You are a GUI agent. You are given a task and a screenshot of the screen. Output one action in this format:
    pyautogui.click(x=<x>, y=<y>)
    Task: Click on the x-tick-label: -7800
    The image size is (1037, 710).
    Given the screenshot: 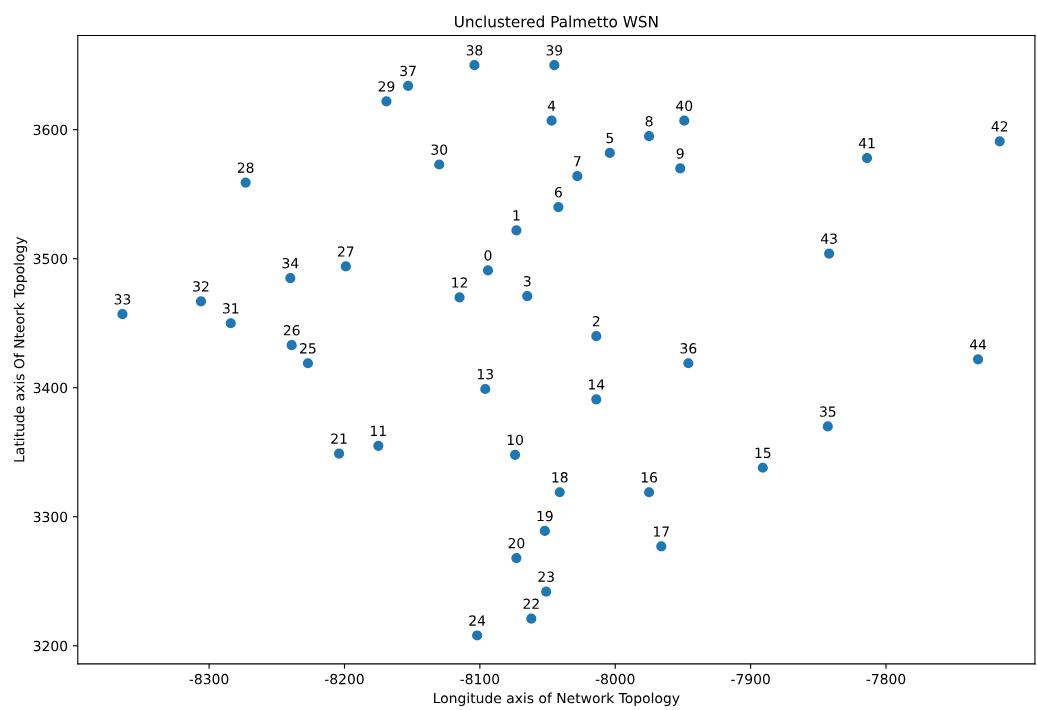 What is the action you would take?
    pyautogui.click(x=886, y=679)
    